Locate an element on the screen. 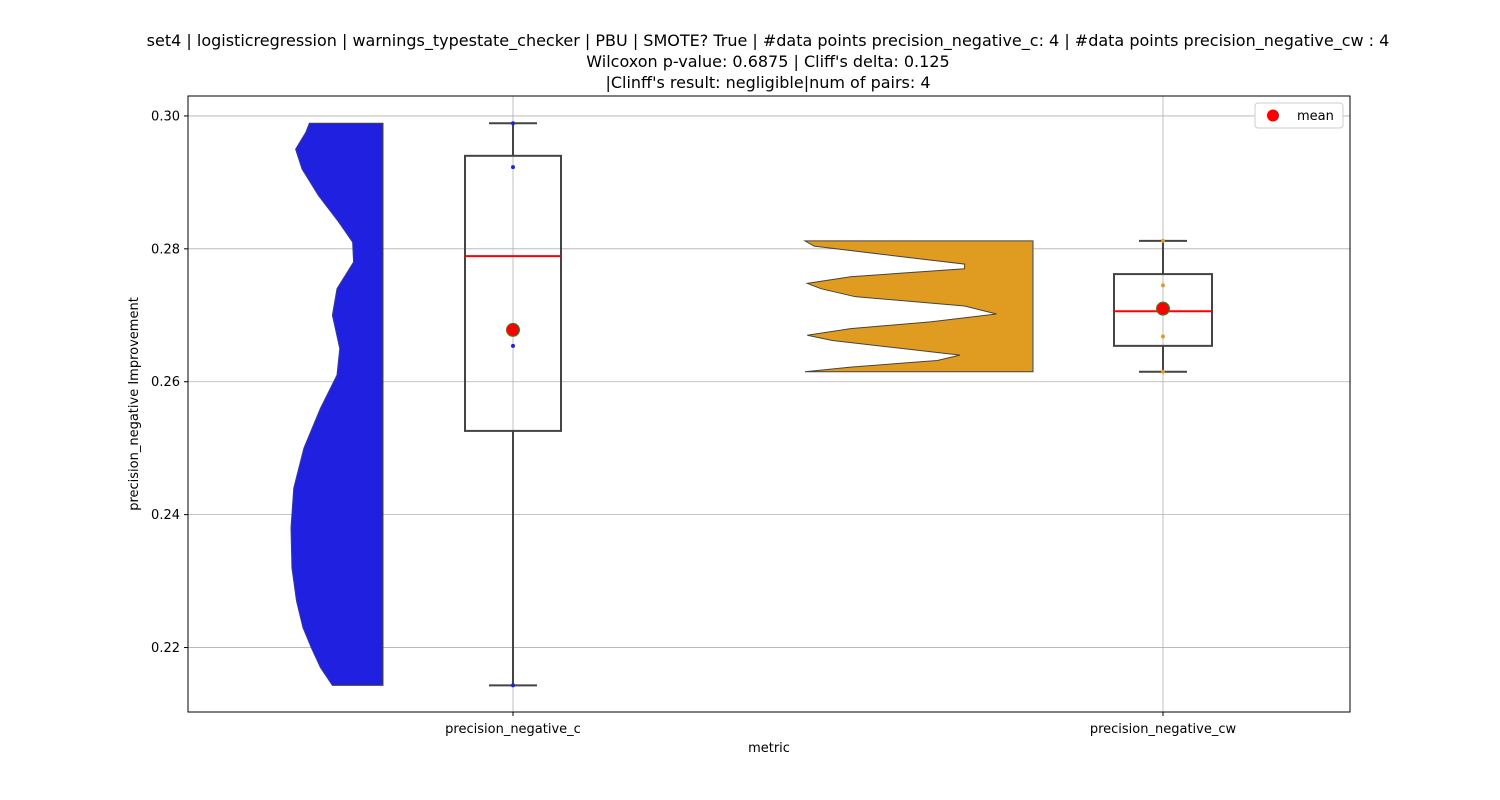 The height and width of the screenshot is (800, 1500). legend-mean-marker is located at coordinates (1273, 115).